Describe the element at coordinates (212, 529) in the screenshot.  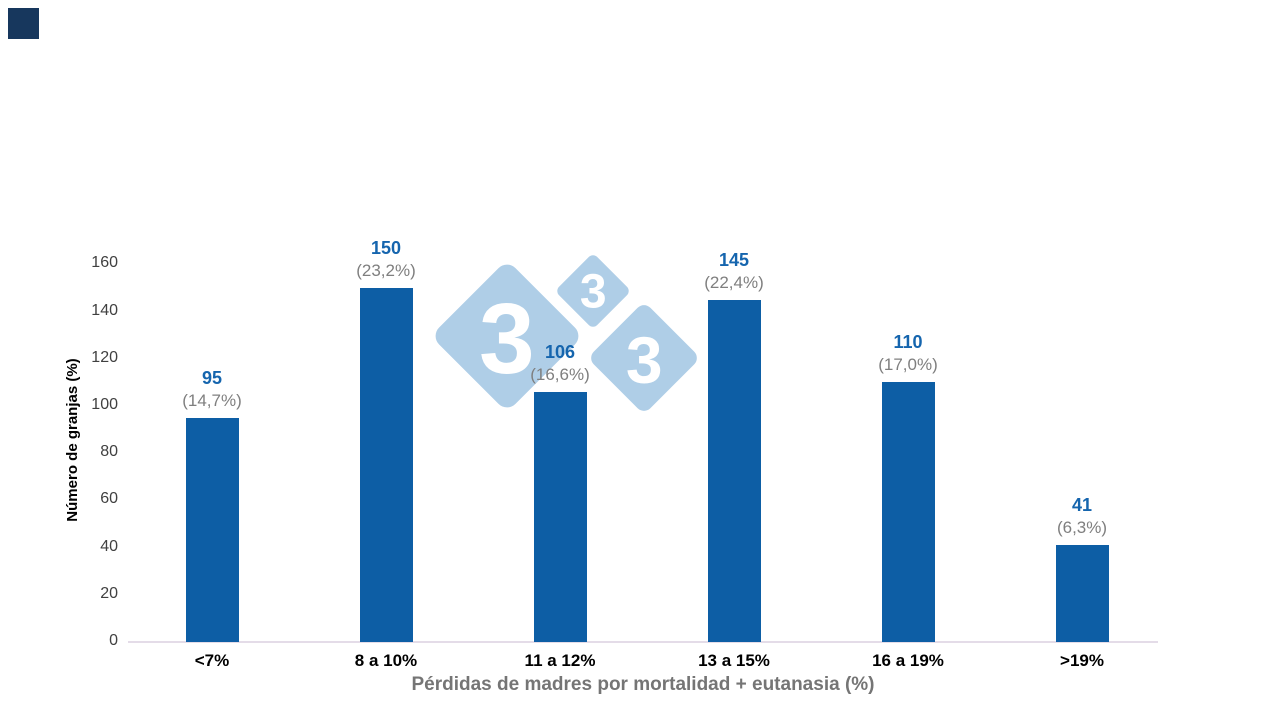
I see `bar-<7%` at that location.